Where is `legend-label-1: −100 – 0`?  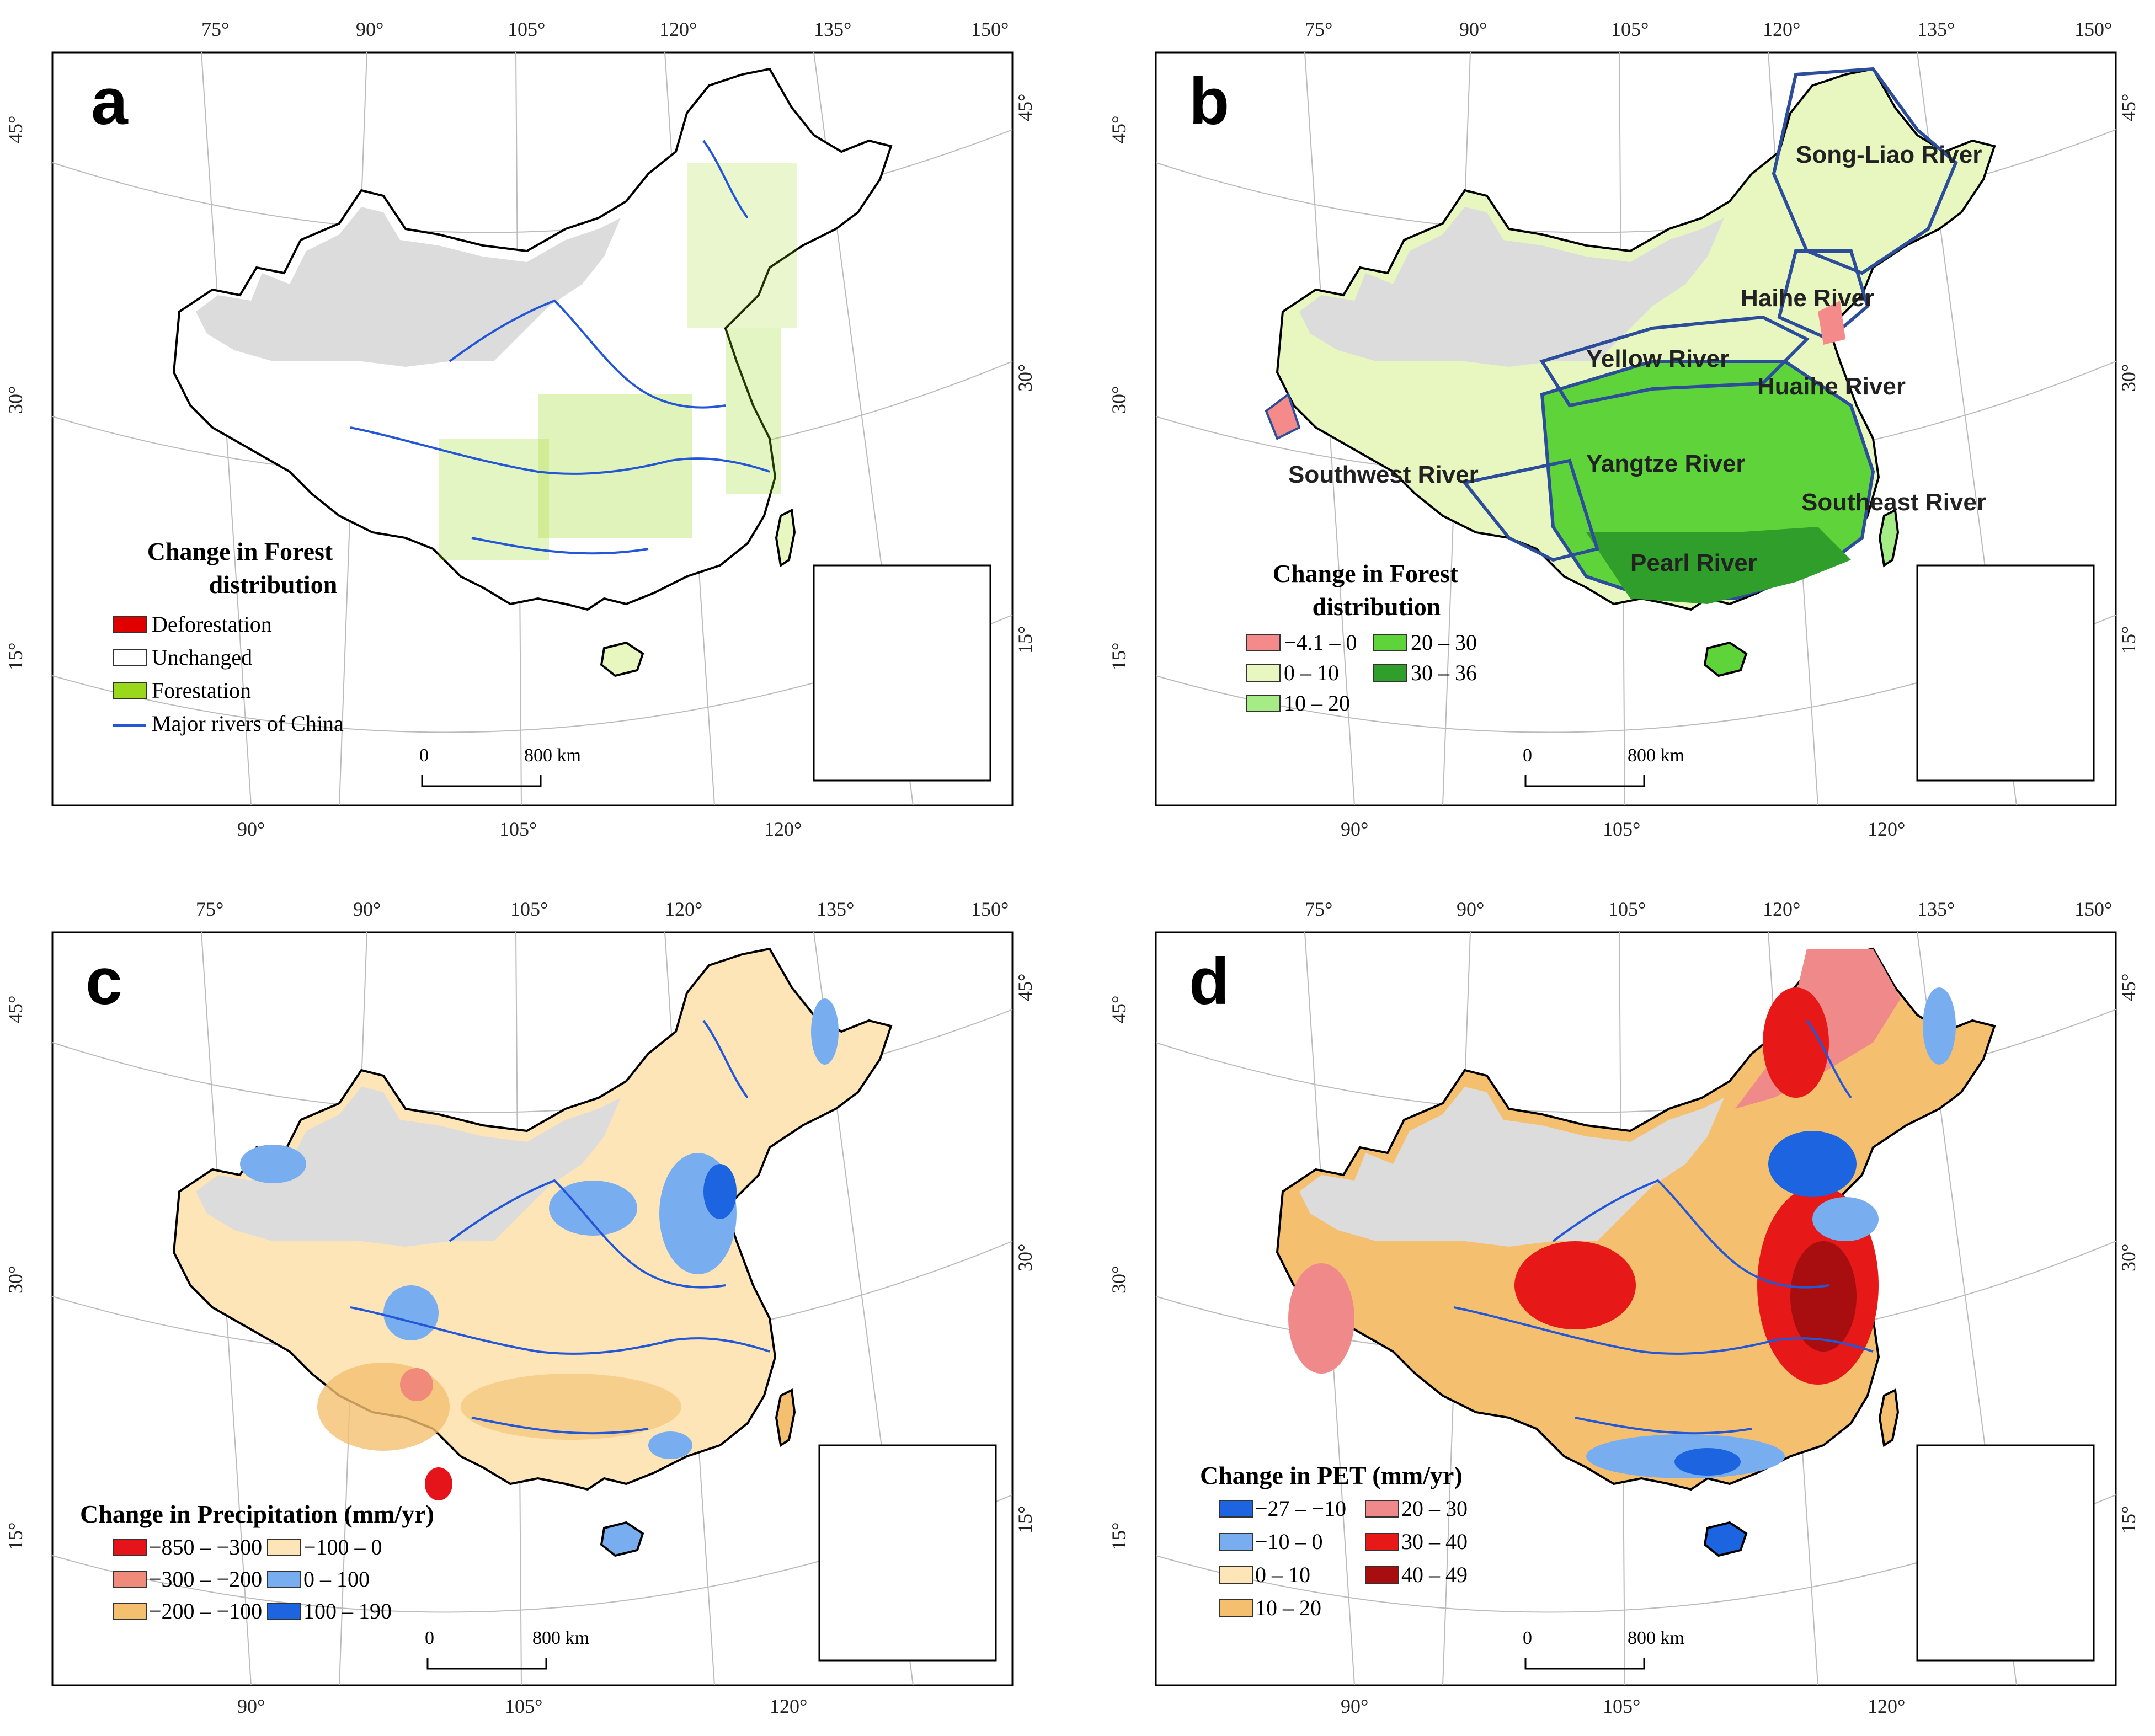 legend-label-1: −100 – 0 is located at coordinates (342, 1547).